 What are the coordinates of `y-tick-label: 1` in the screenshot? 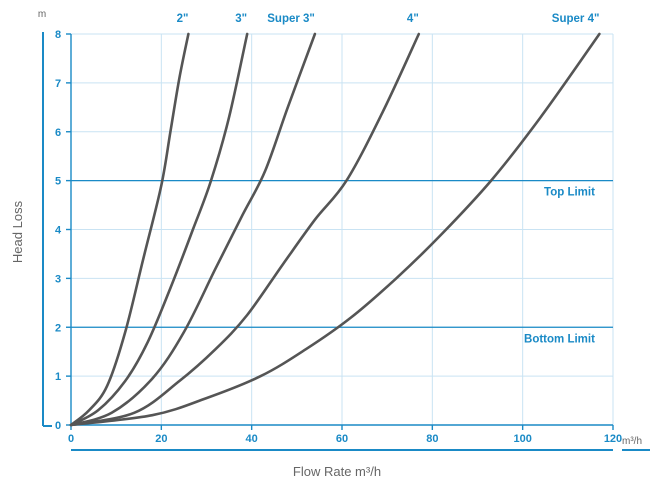 It's located at (58, 377).